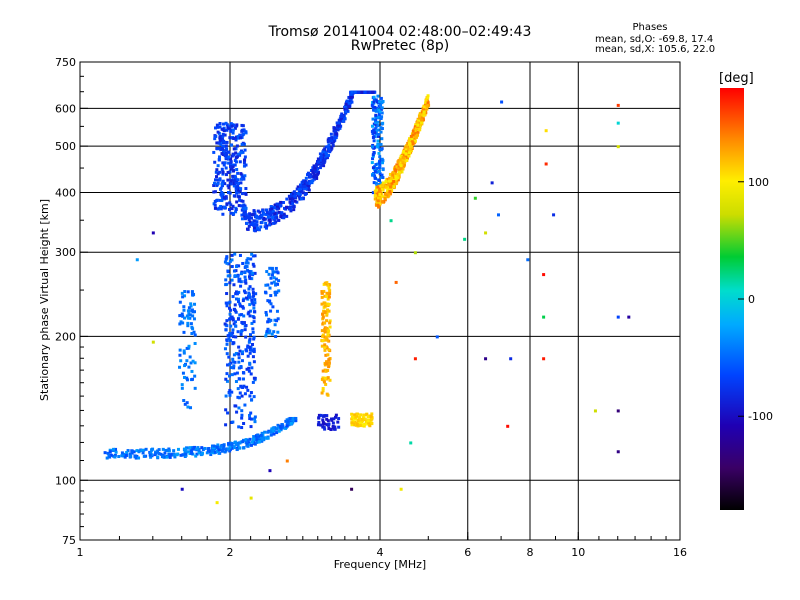  What do you see at coordinates (655, 49) in the screenshot?
I see `phases-stats-x: mean, sd,X: 105.6, 22.0` at bounding box center [655, 49].